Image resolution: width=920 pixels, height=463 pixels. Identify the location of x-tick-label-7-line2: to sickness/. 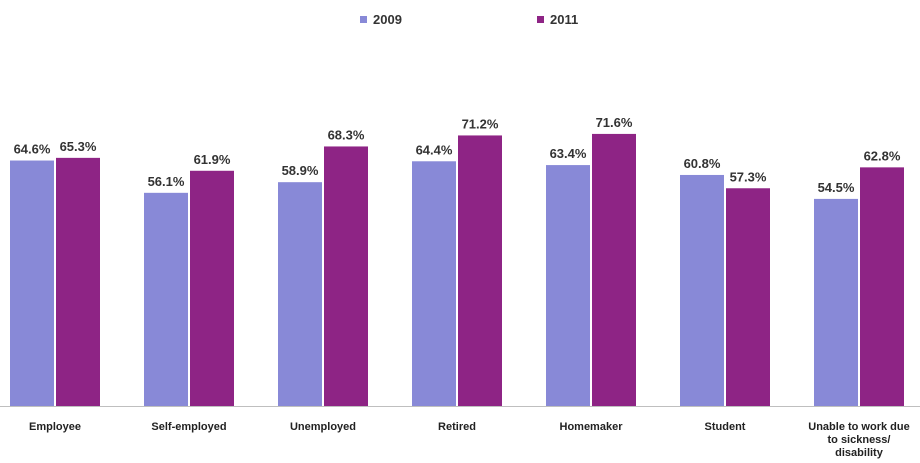
(859, 440).